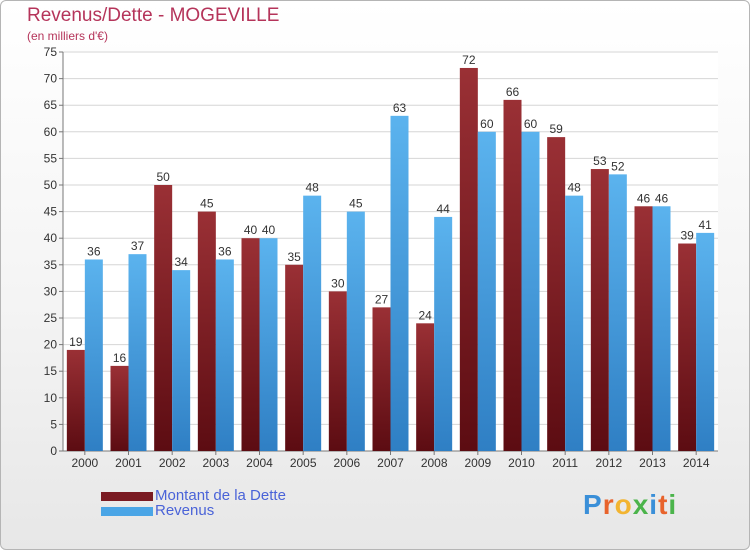  Describe the element at coordinates (565, 463) in the screenshot. I see `x-tick-label: 2011` at that location.